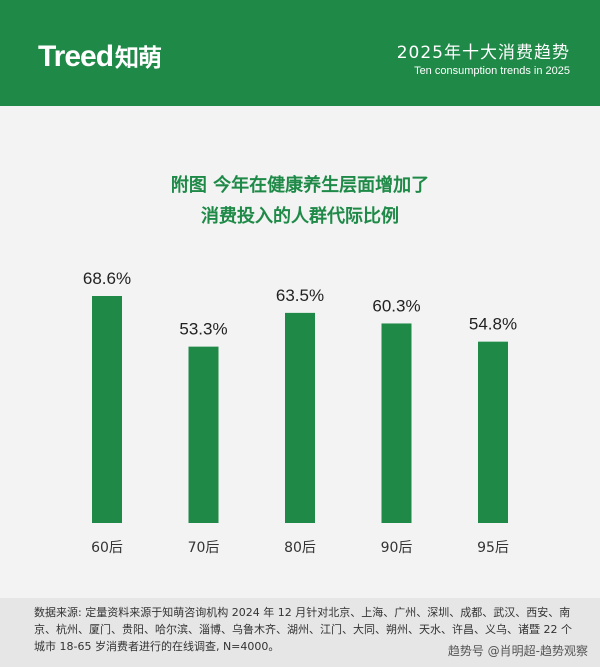 This screenshot has width=600, height=667. What do you see at coordinates (300, 201) in the screenshot?
I see `chart-title: 附图 今年在健康养生层面增加了 消费投入的人群代际比例` at bounding box center [300, 201].